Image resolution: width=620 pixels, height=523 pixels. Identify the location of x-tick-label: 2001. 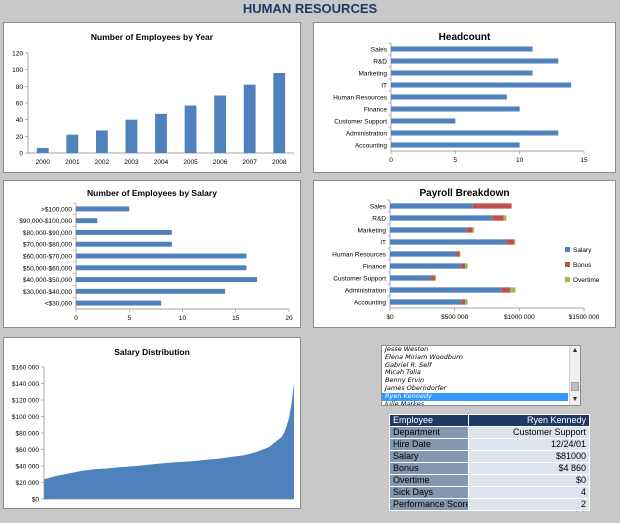
(72, 162).